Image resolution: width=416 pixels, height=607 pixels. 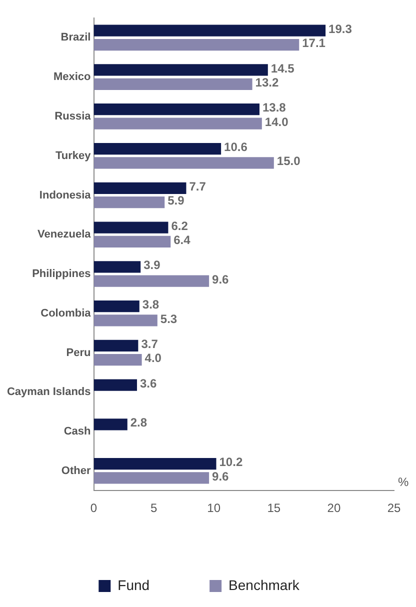 What do you see at coordinates (394, 508) in the screenshot?
I see `x-tick-label: 25` at bounding box center [394, 508].